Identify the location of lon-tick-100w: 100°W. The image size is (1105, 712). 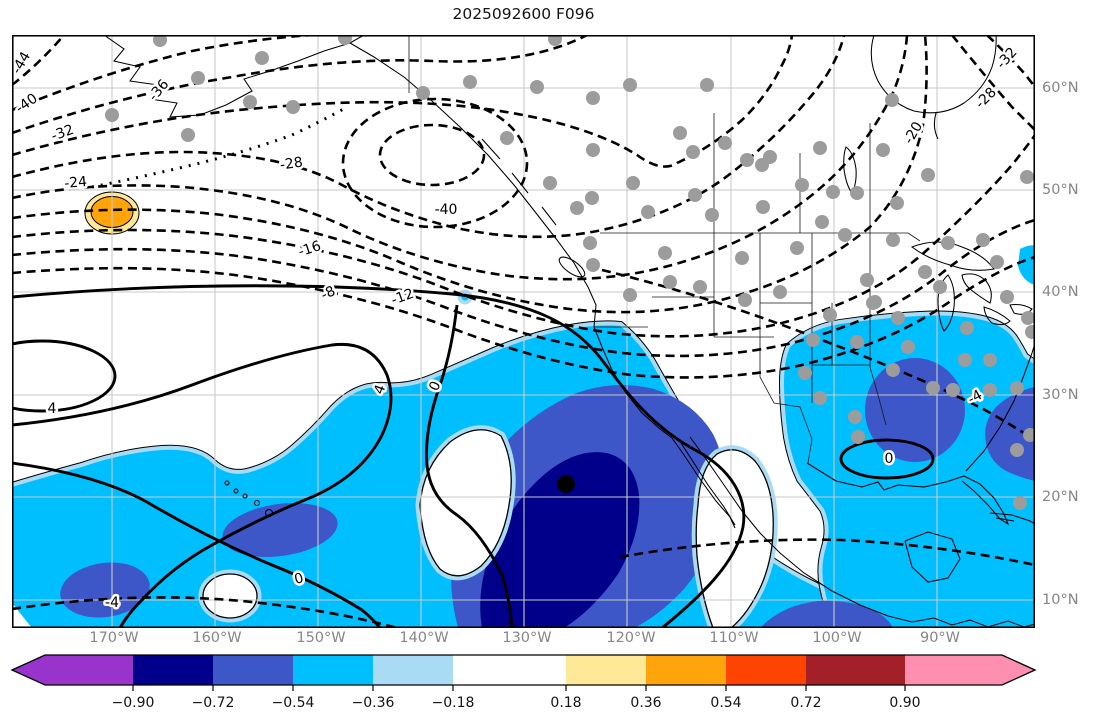
(837, 638).